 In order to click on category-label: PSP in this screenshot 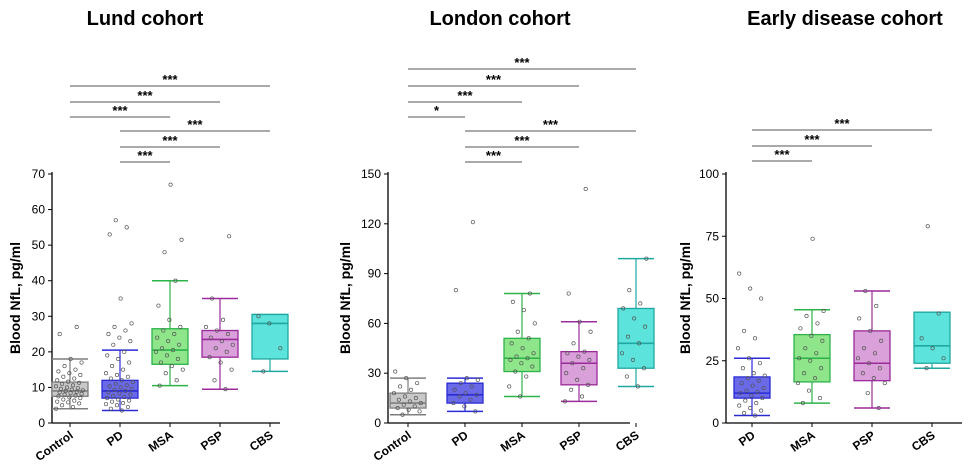, I will do `click(864, 440)`.